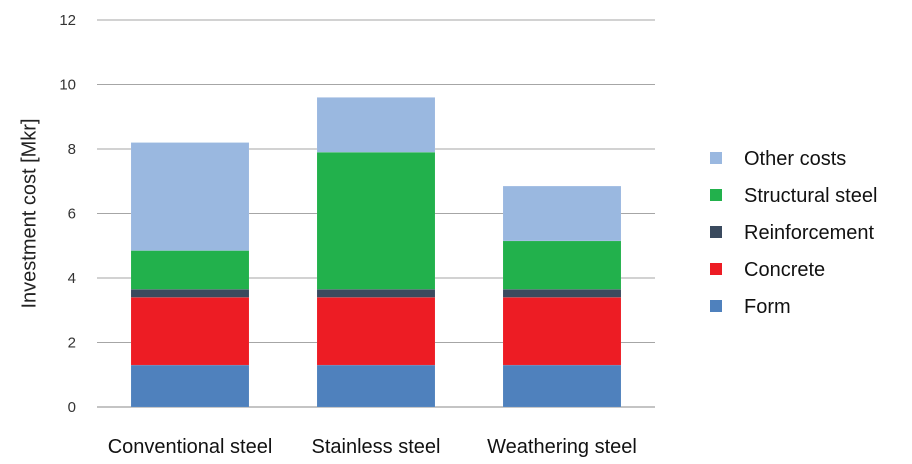 This screenshot has width=912, height=464. I want to click on y-tick-label: 10, so click(67, 85).